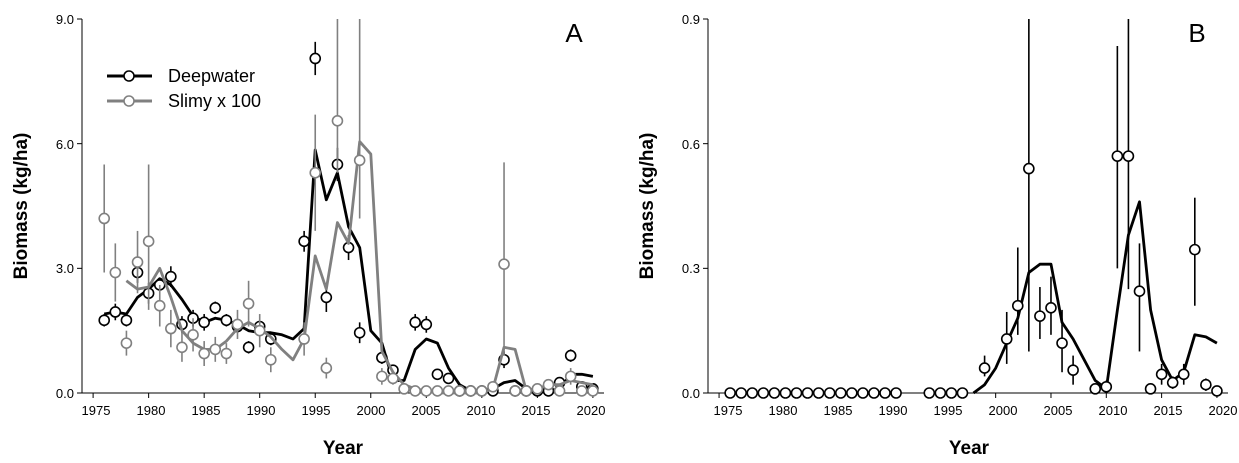 This screenshot has width=1239, height=463. What do you see at coordinates (515, 391) in the screenshot?
I see `panel-a-s1-point-2013` at bounding box center [515, 391].